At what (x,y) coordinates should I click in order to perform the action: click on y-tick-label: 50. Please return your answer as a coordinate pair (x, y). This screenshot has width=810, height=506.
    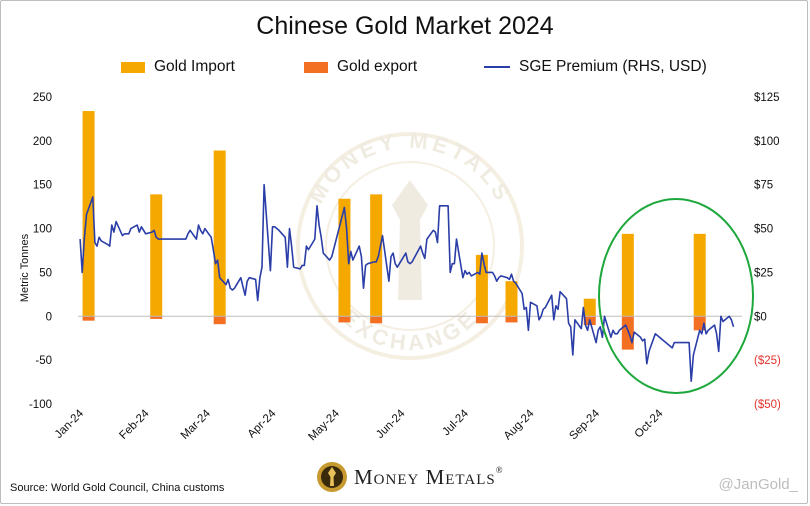
    Looking at the image, I should click on (45, 273).